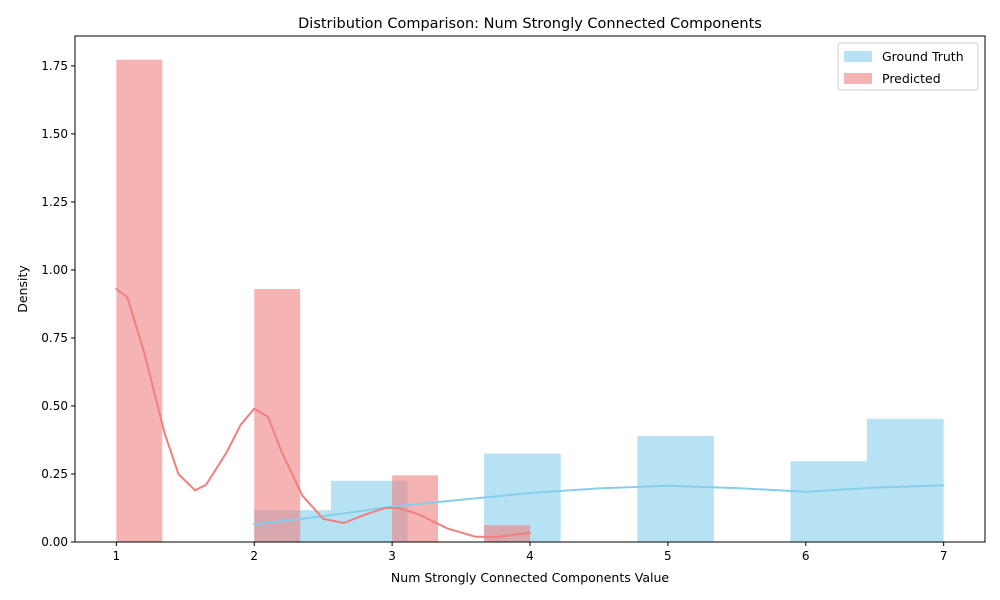 The height and width of the screenshot is (600, 1000). I want to click on y-tick-label-3: 0.75, so click(54, 338).